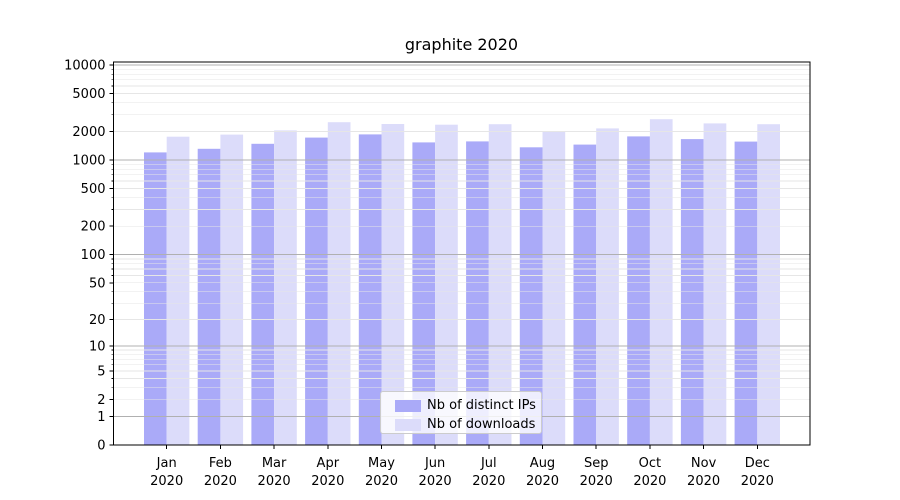 This screenshot has height=500, width=900. I want to click on x-tick-label-sep: Sep, so click(596, 463).